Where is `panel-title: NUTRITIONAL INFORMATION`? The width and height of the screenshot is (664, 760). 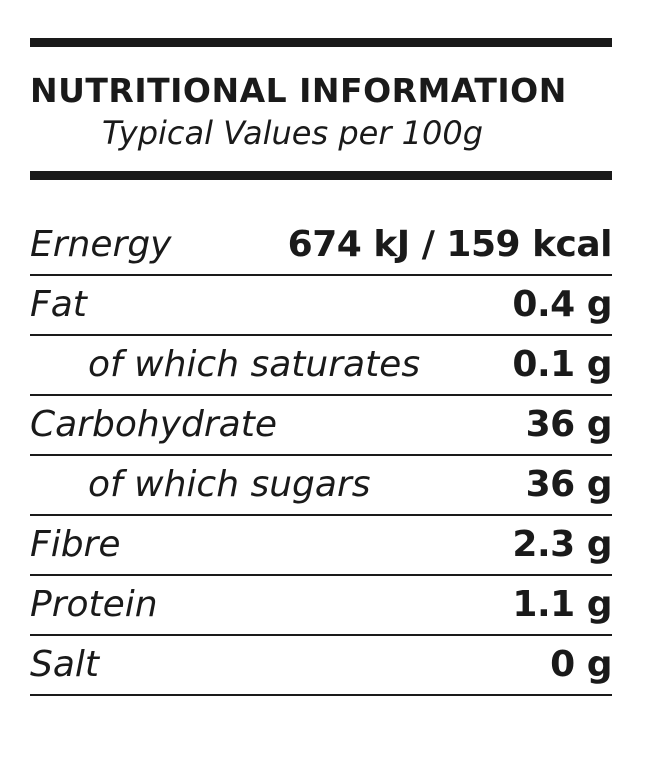 panel-title: NUTRITIONAL INFORMATION is located at coordinates (298, 90).